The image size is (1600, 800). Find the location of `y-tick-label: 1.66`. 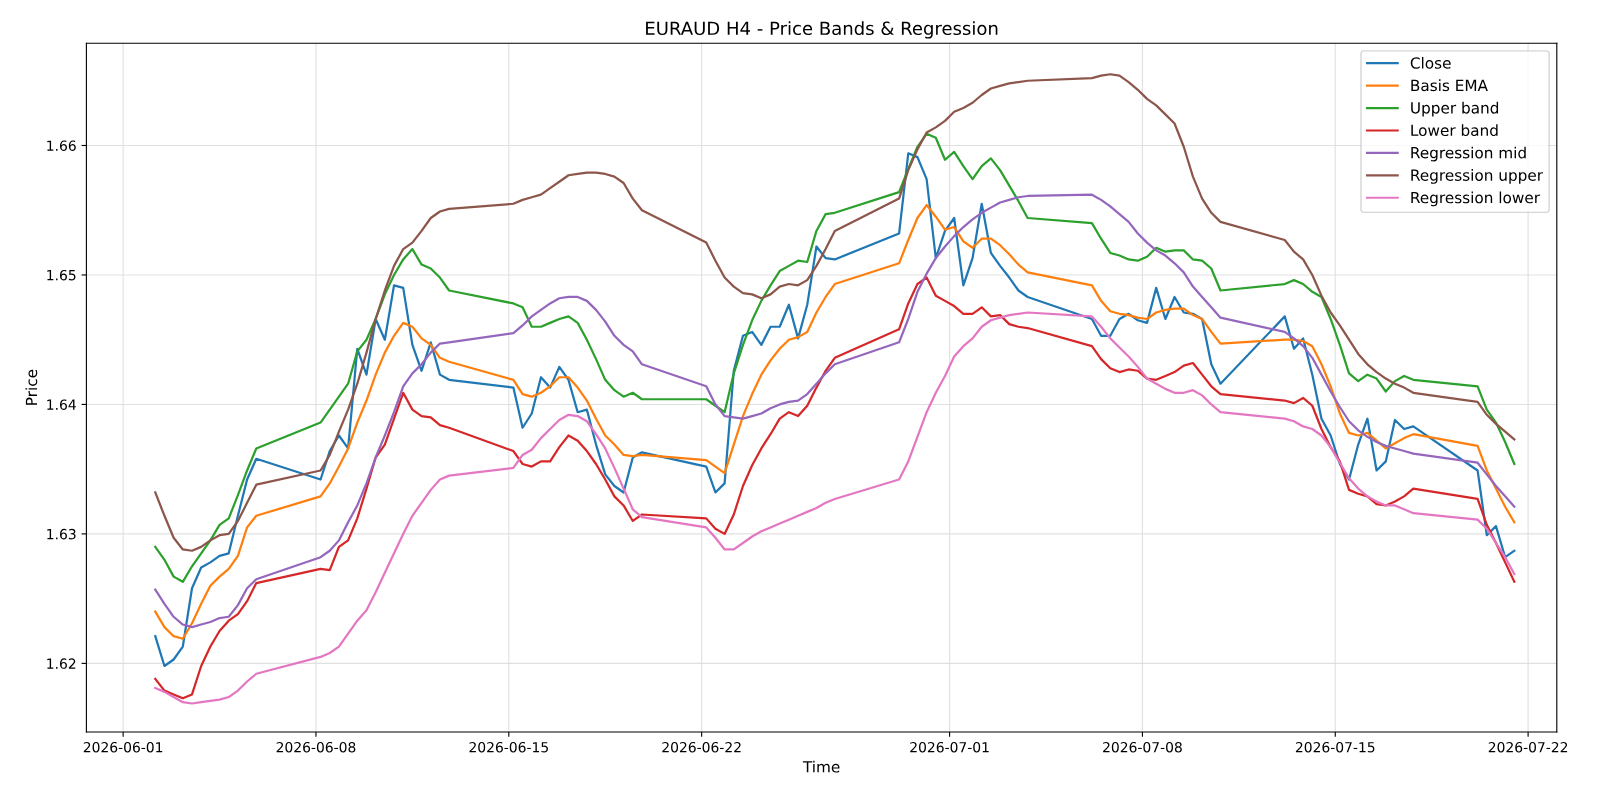

y-tick-label: 1.66 is located at coordinates (61, 145).